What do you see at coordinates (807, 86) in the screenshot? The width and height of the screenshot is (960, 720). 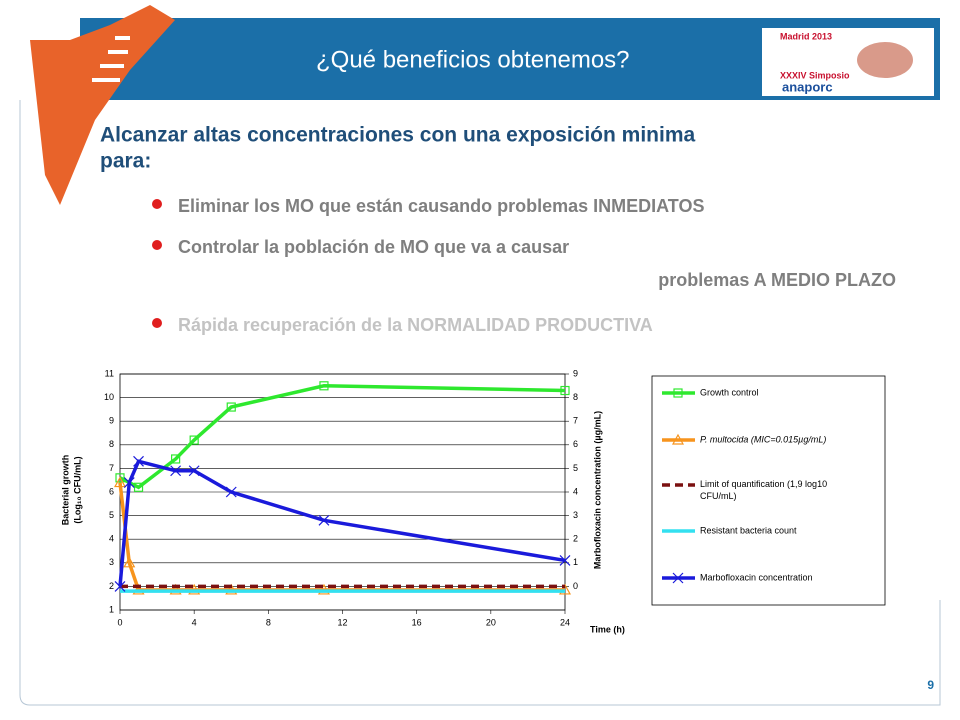 I see `logo-text: anaporc` at bounding box center [807, 86].